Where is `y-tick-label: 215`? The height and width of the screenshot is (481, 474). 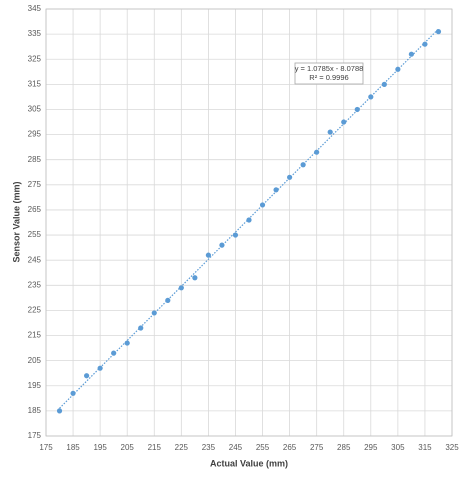
y-tick-label: 215 is located at coordinates (35, 335).